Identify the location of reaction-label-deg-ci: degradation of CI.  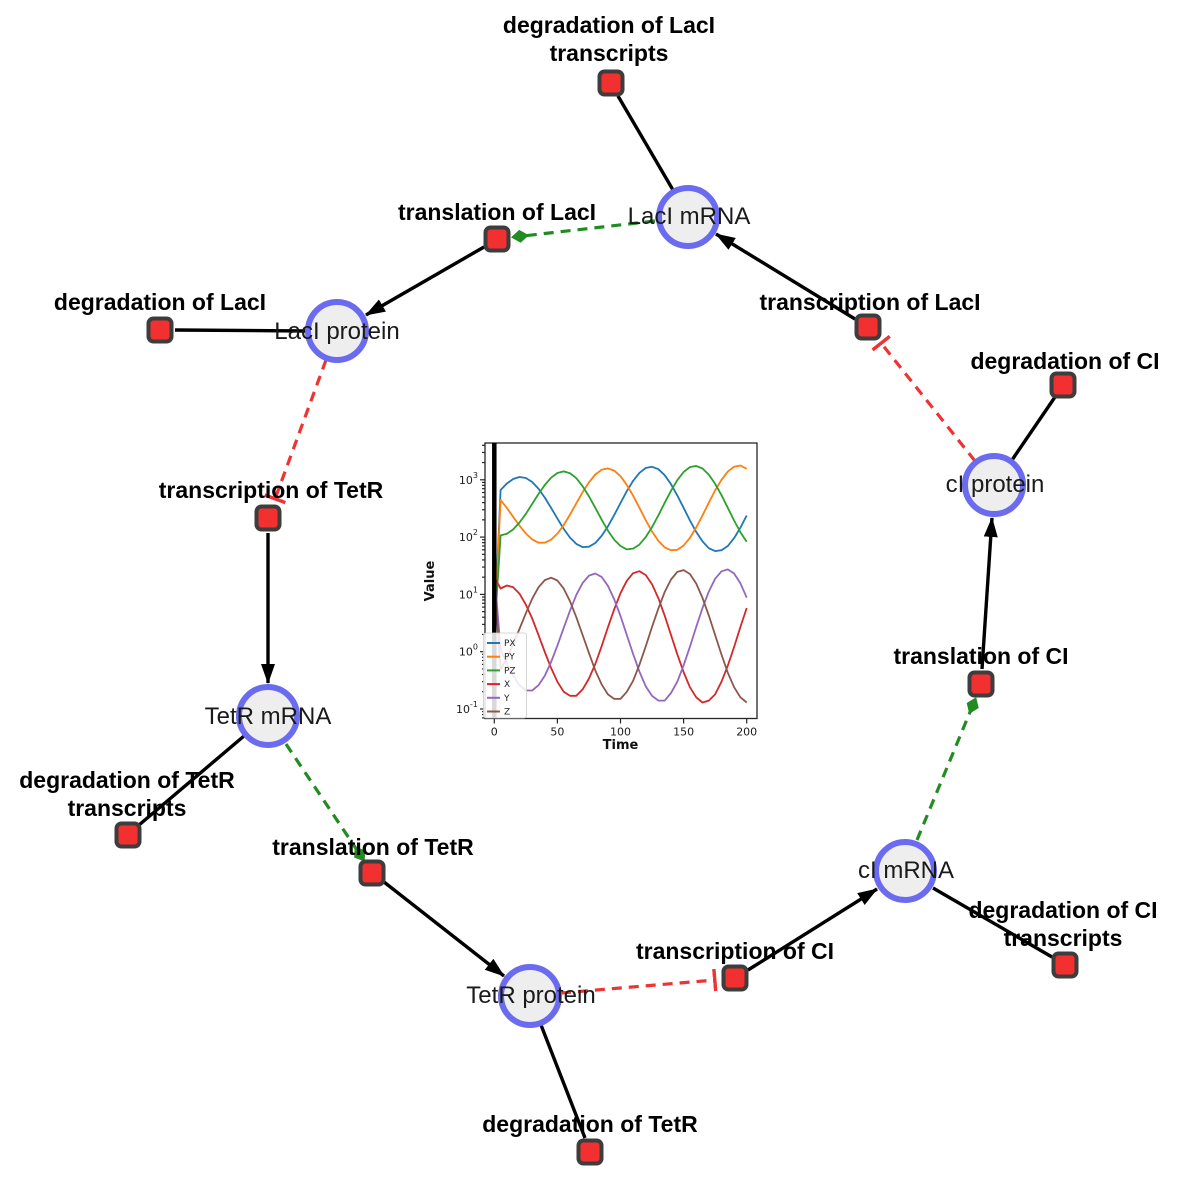
(1064, 361).